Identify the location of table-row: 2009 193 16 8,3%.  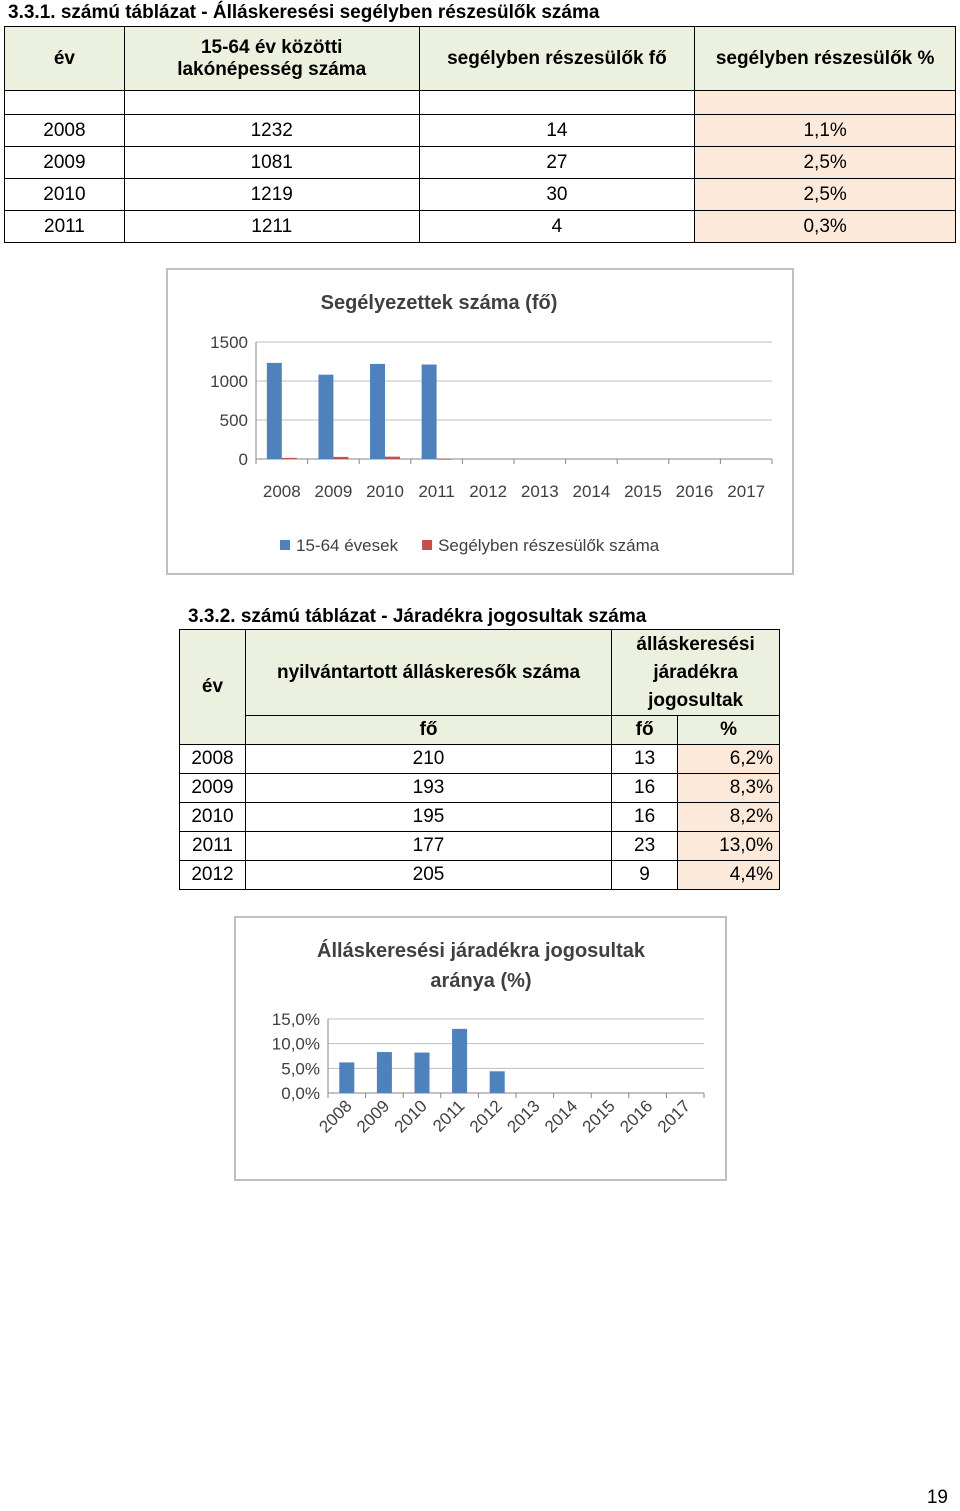
(479, 788).